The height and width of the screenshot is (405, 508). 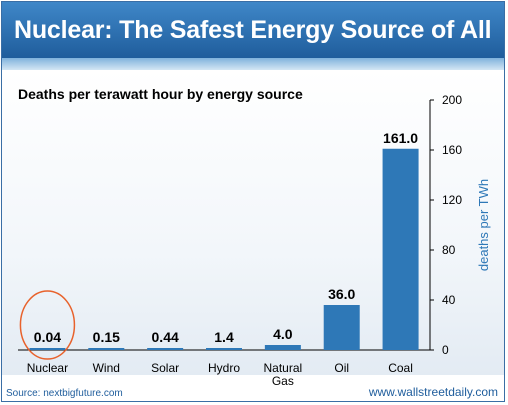 I want to click on bar-wind, so click(x=106, y=349).